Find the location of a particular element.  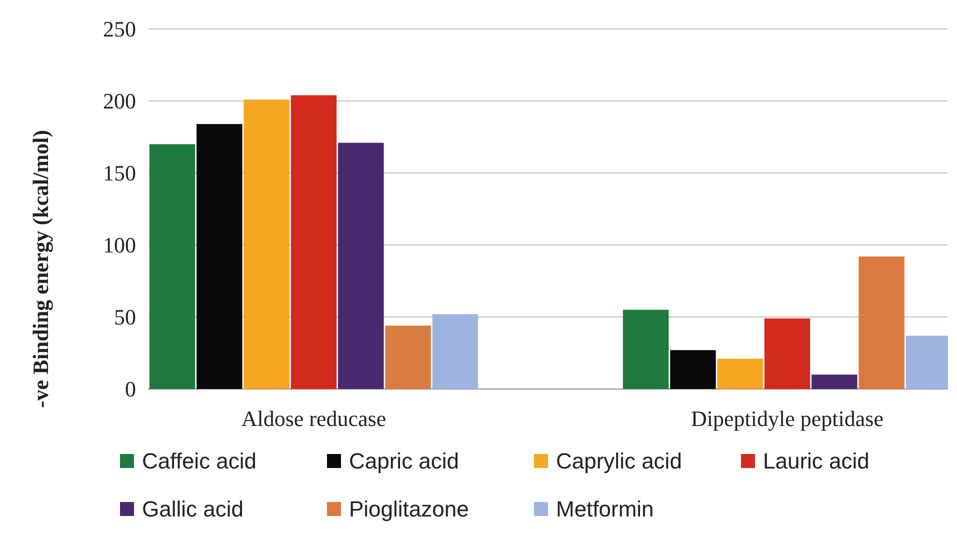

y-tick-label: 250 is located at coordinates (119, 29).